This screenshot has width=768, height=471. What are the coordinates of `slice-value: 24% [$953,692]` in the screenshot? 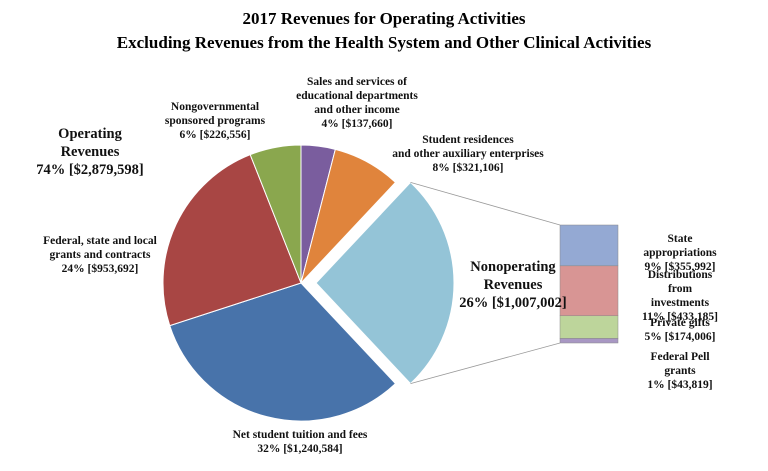 It's located at (100, 269).